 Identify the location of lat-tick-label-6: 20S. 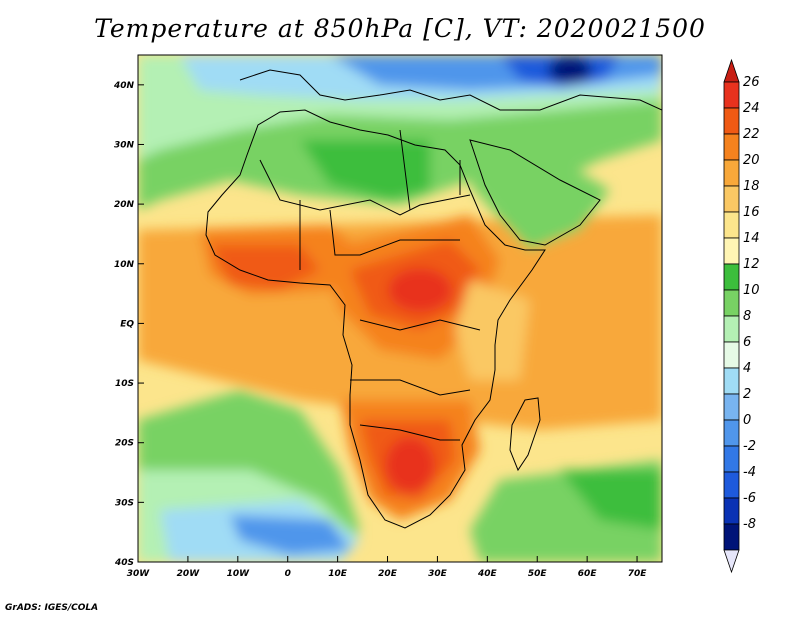
(124, 444).